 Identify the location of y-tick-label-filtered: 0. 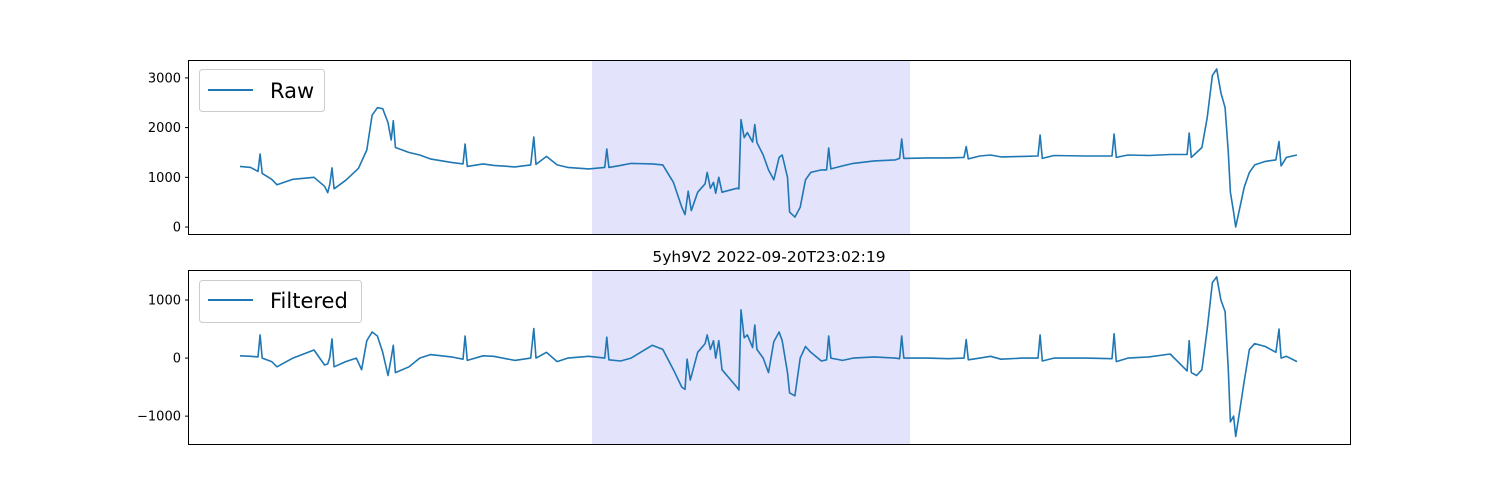
(177, 359).